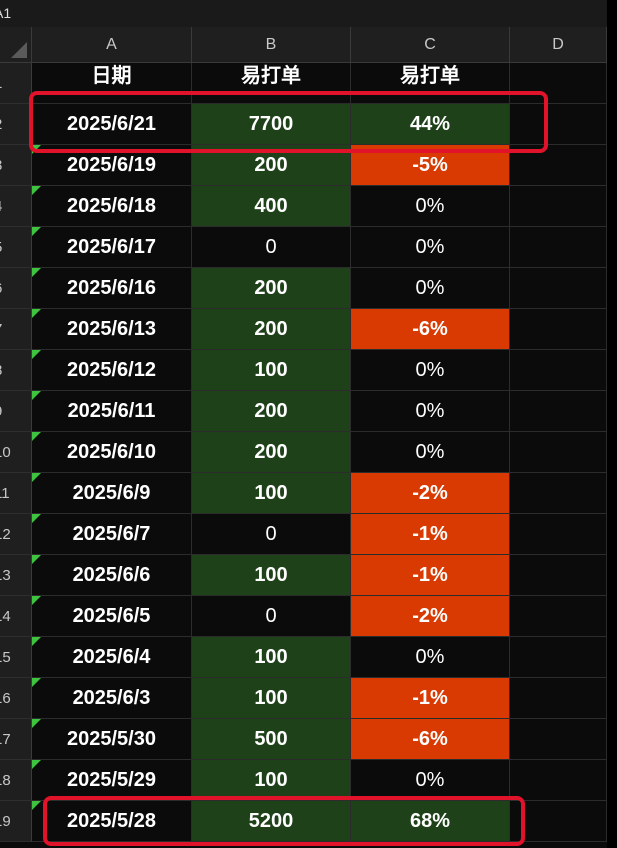  Describe the element at coordinates (112, 247) in the screenshot. I see `date-cell: 2025/6/17` at that location.